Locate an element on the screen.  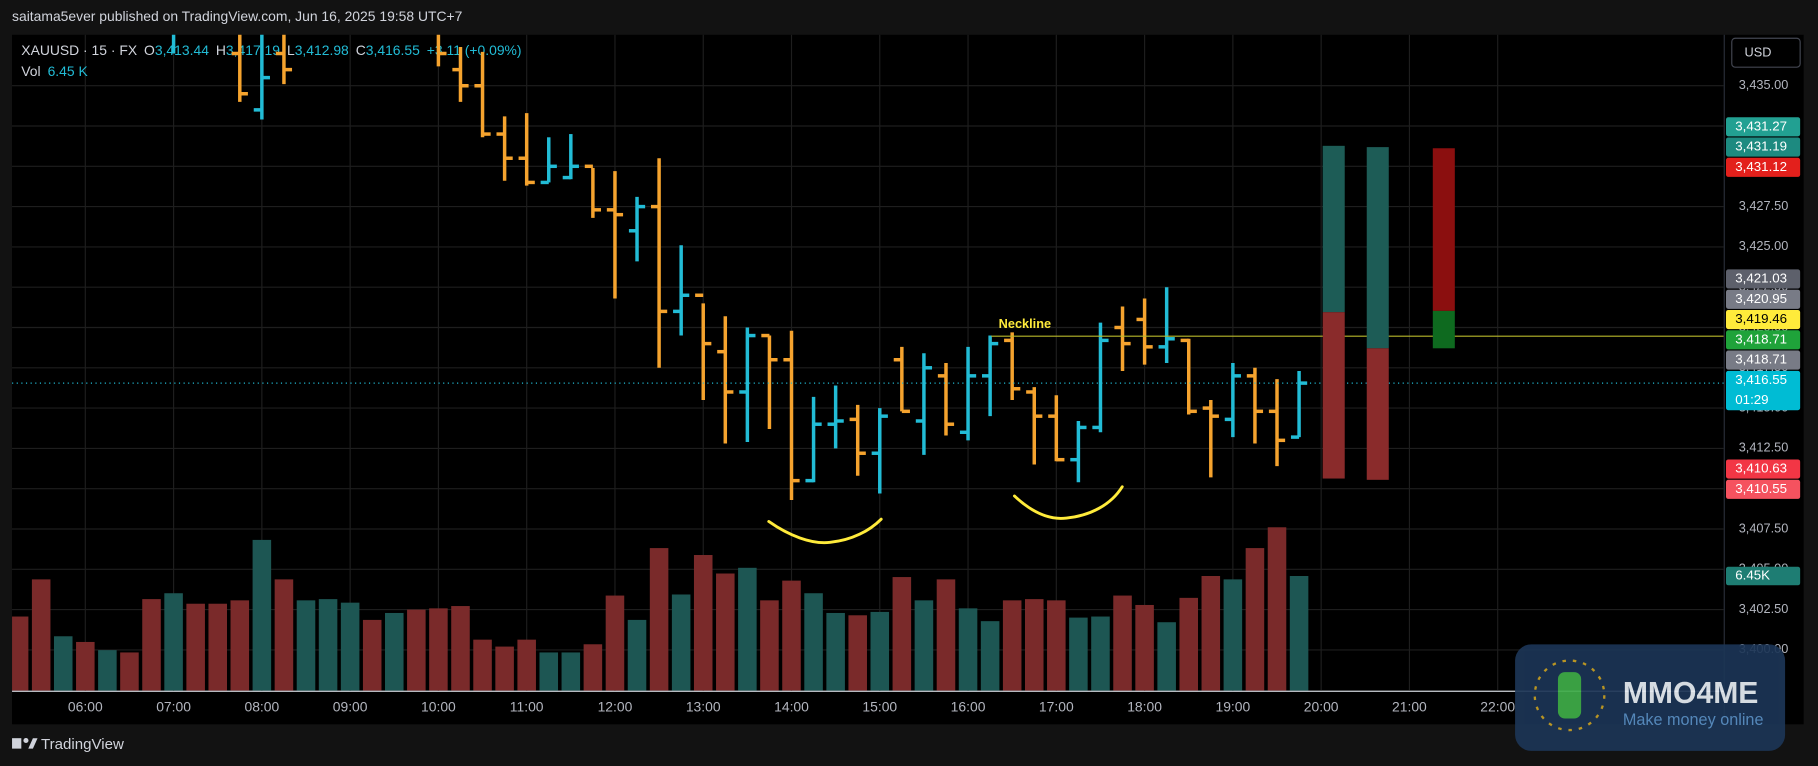
x-tick-label: 15:00 is located at coordinates (879, 707).